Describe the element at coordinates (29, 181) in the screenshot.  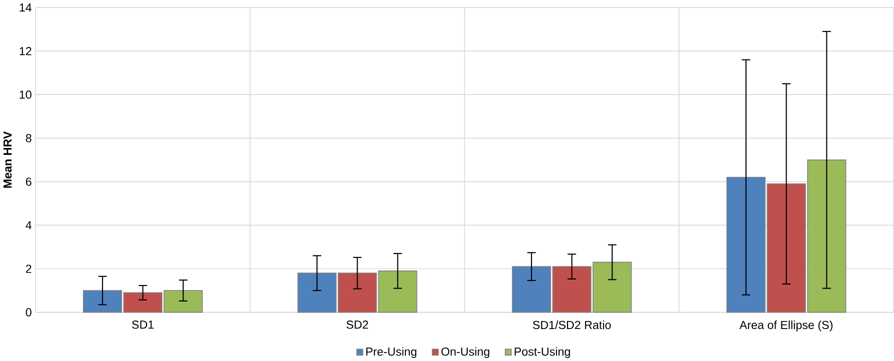
I see `y-tick-label: 6` at that location.